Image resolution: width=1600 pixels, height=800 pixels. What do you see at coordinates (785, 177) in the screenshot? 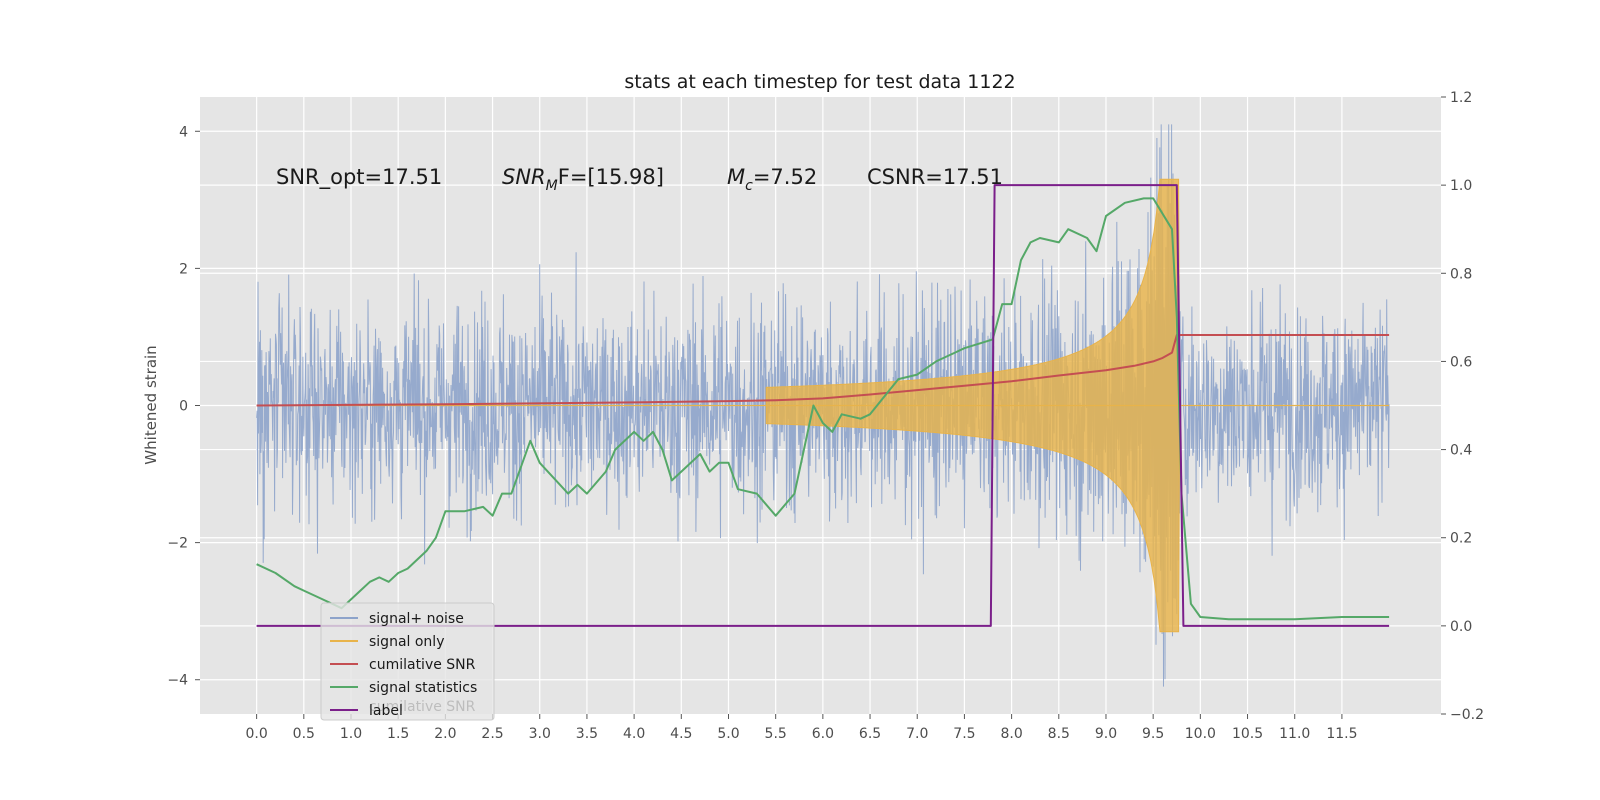
I see `annotation-mc-rest: =7.52` at bounding box center [785, 177].